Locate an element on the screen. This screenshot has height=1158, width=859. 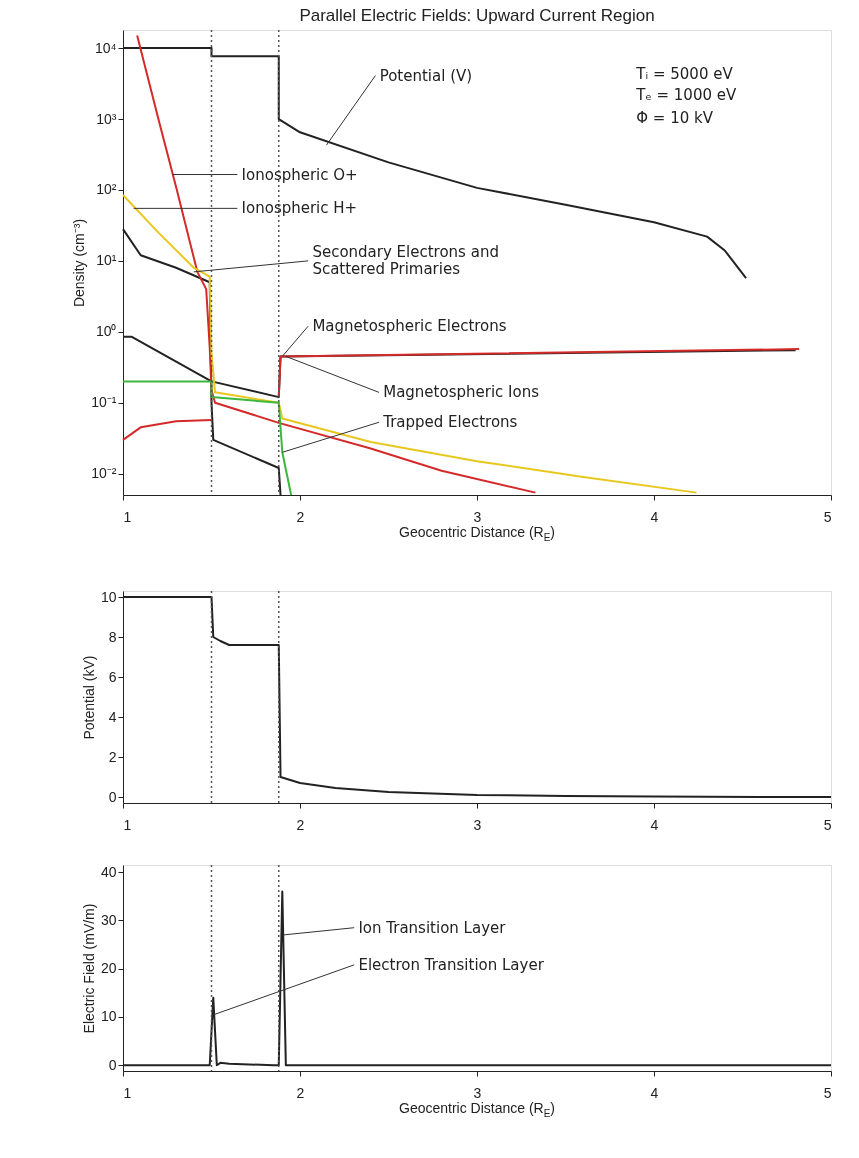
chart-title: Parallel Electric Fields: Upward Current Region is located at coordinates (477, 16).